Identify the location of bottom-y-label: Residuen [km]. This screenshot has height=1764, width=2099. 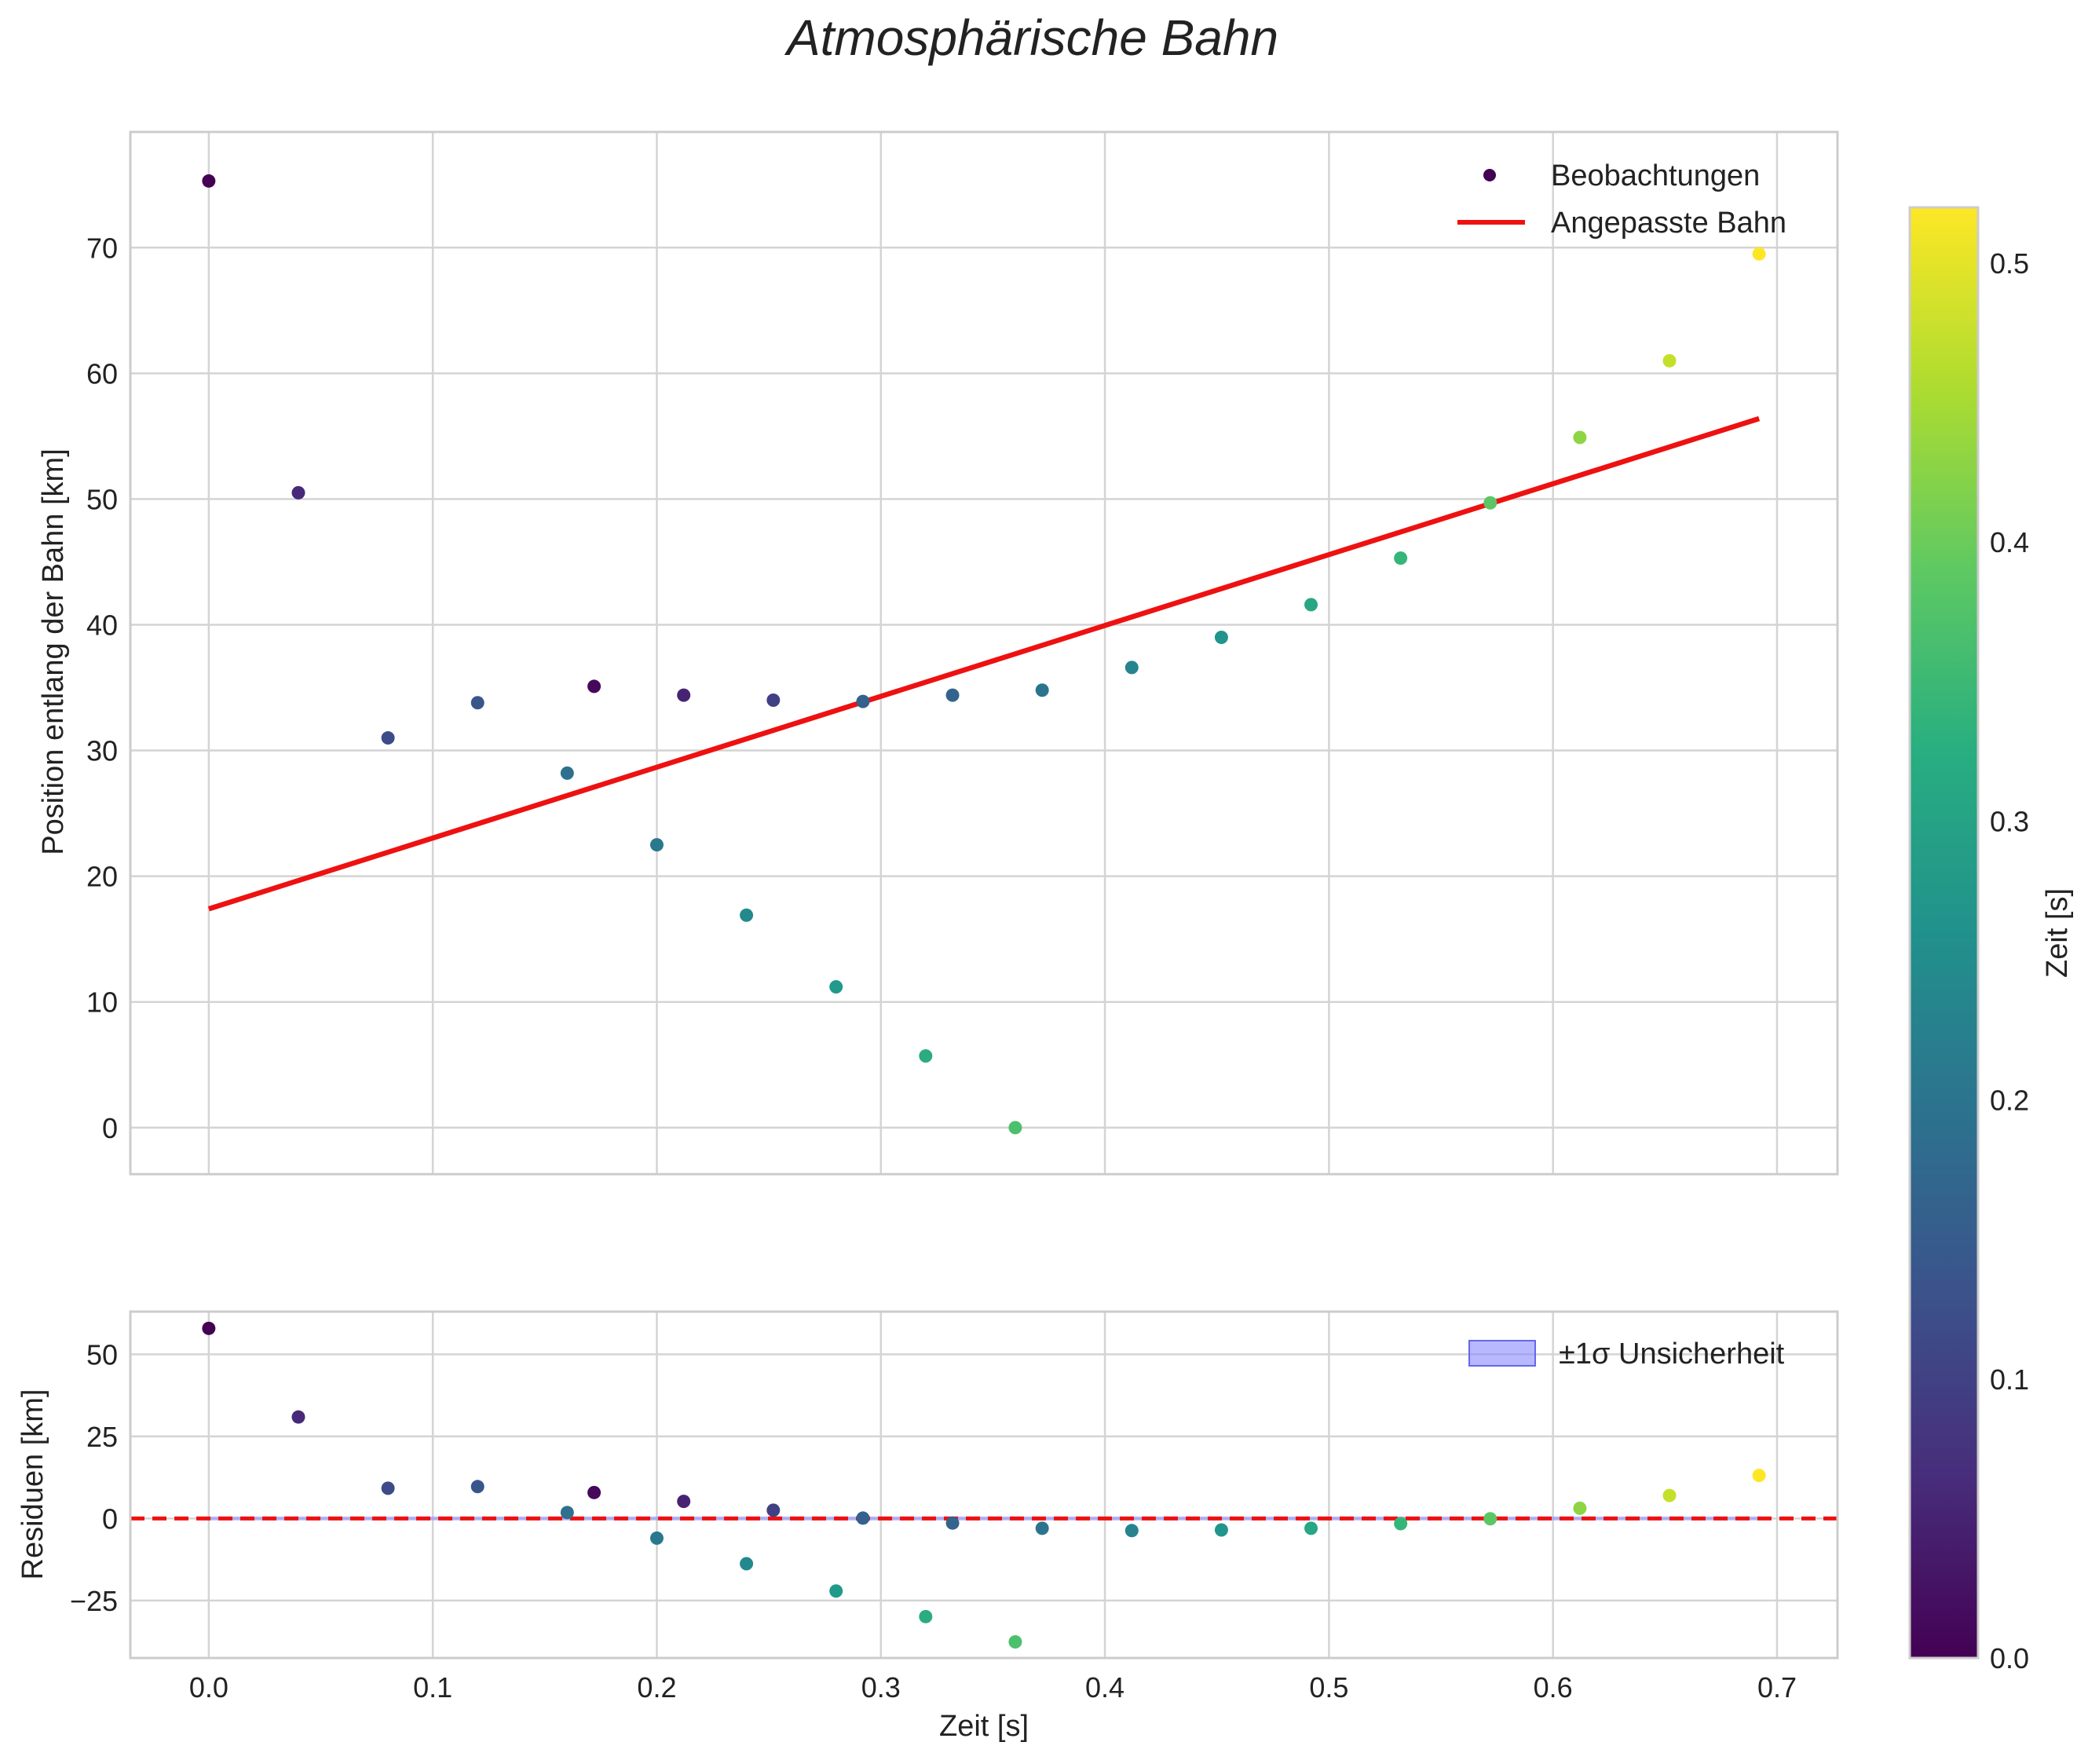
(32, 1485).